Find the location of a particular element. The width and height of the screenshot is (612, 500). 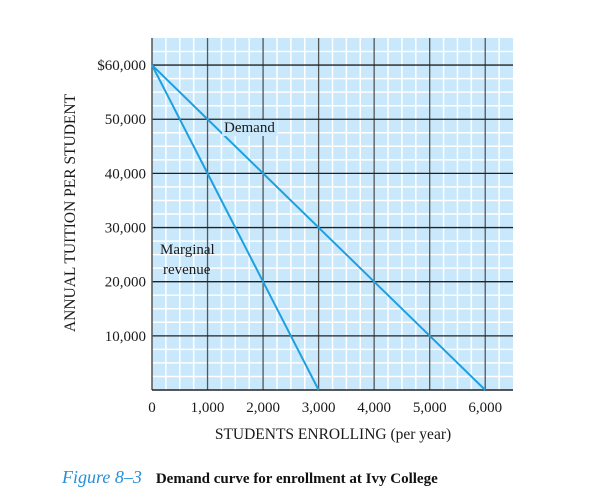

x-tick-label: 4,000 is located at coordinates (374, 408).